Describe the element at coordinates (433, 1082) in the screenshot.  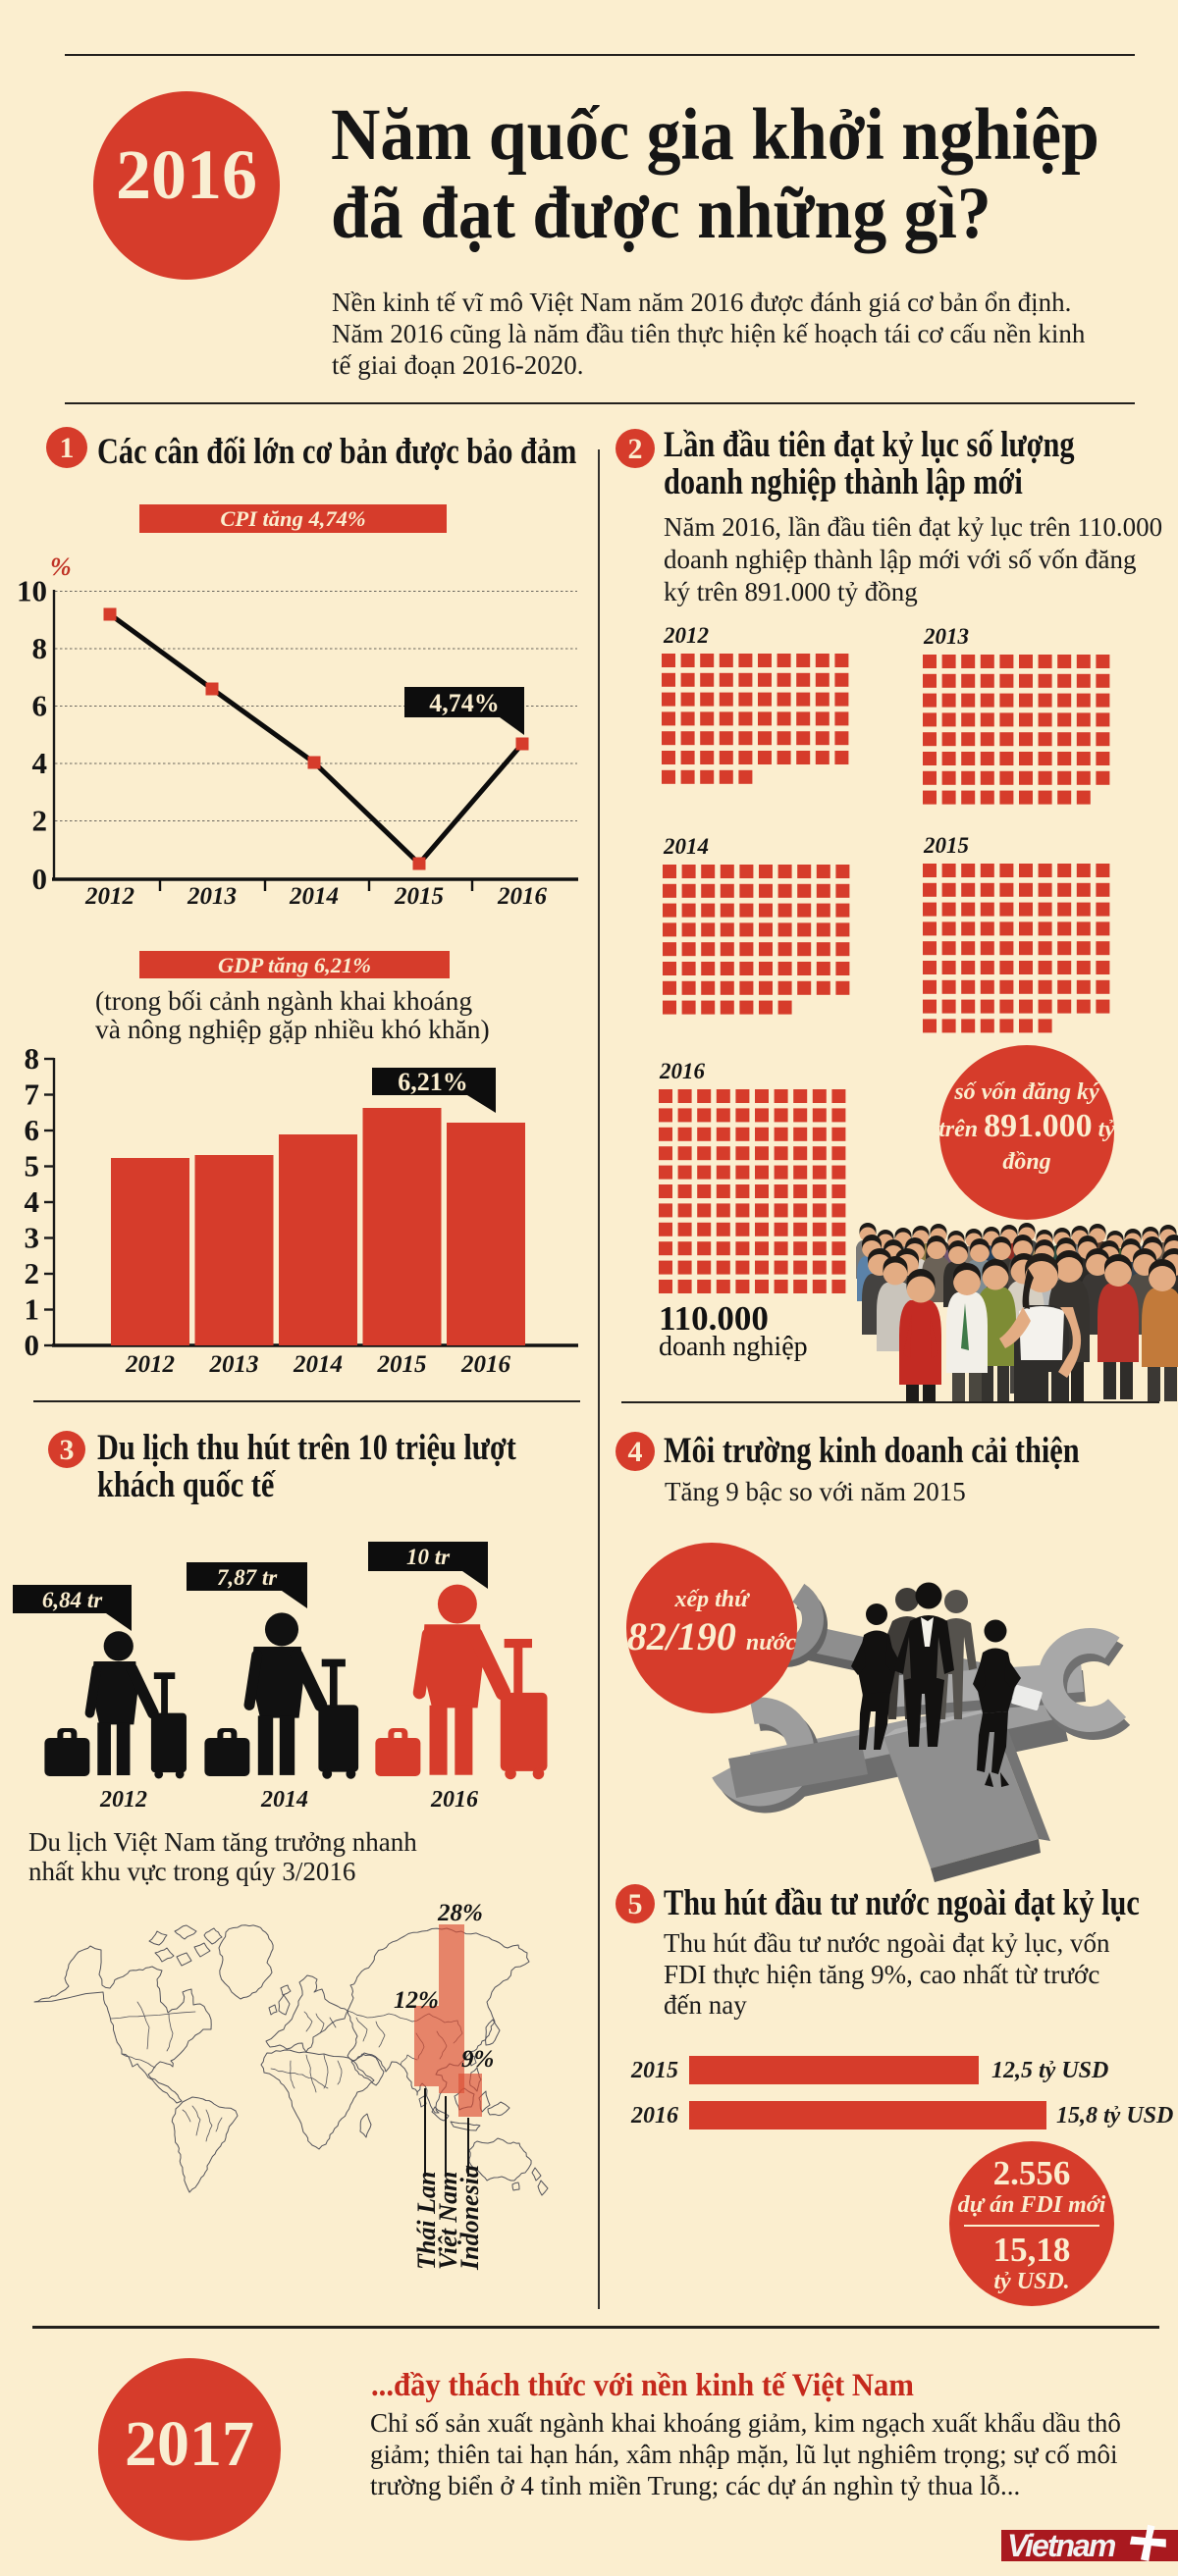
I see `svg-text: 6,21%` at that location.